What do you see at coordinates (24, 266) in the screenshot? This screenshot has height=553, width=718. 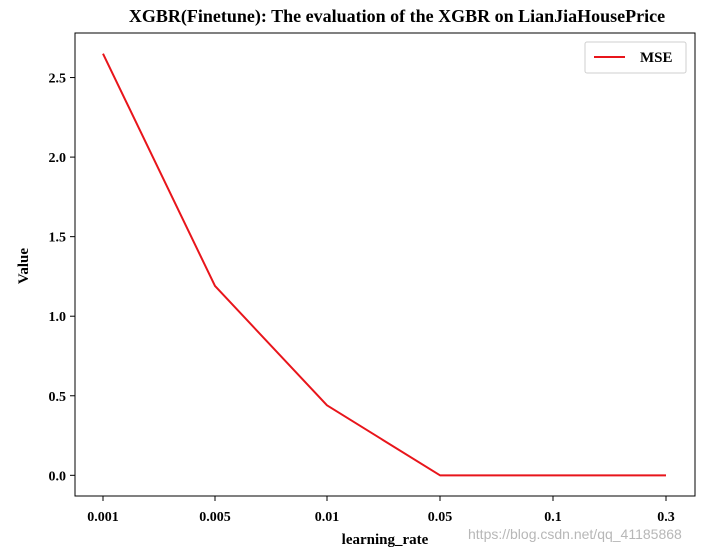 I see `y-axis-label: Value` at bounding box center [24, 266].